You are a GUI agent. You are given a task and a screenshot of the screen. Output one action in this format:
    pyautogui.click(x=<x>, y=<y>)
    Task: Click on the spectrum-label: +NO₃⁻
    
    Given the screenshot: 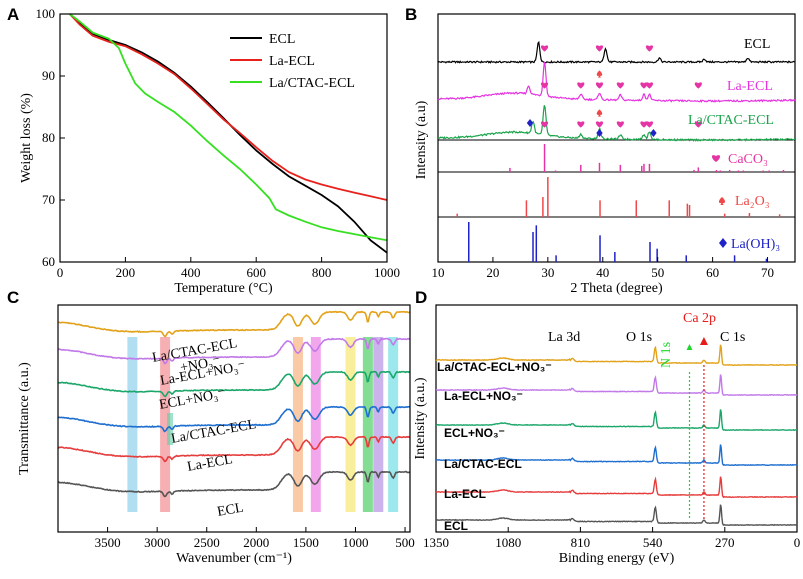 What is the action you would take?
    pyautogui.click(x=200, y=365)
    